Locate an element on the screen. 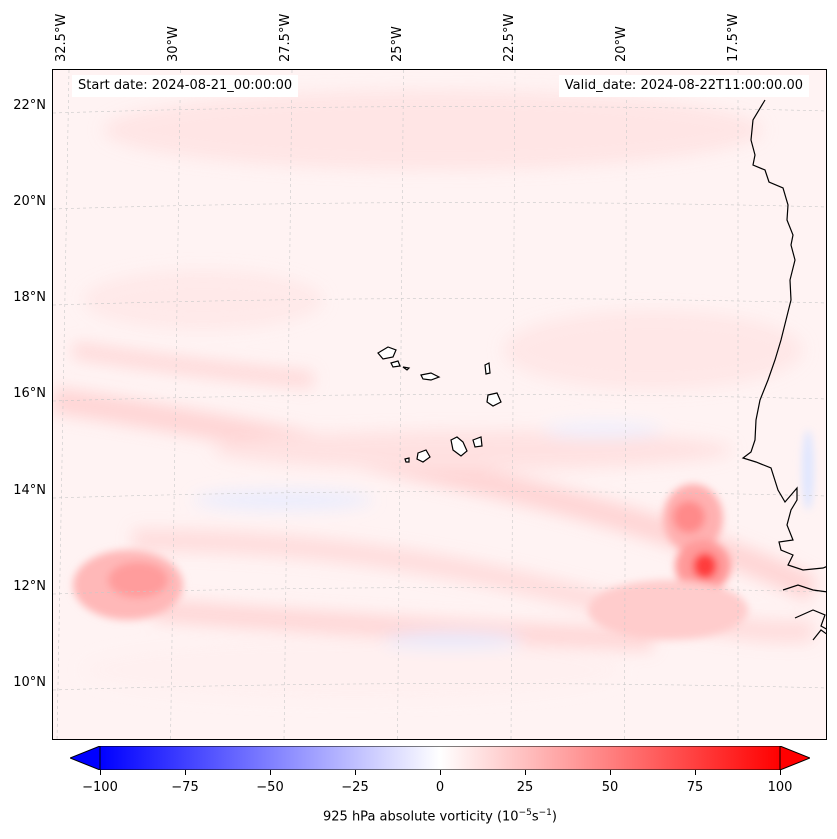 This screenshot has height=839, width=837. colorbar-tick-label: −75 is located at coordinates (185, 787).